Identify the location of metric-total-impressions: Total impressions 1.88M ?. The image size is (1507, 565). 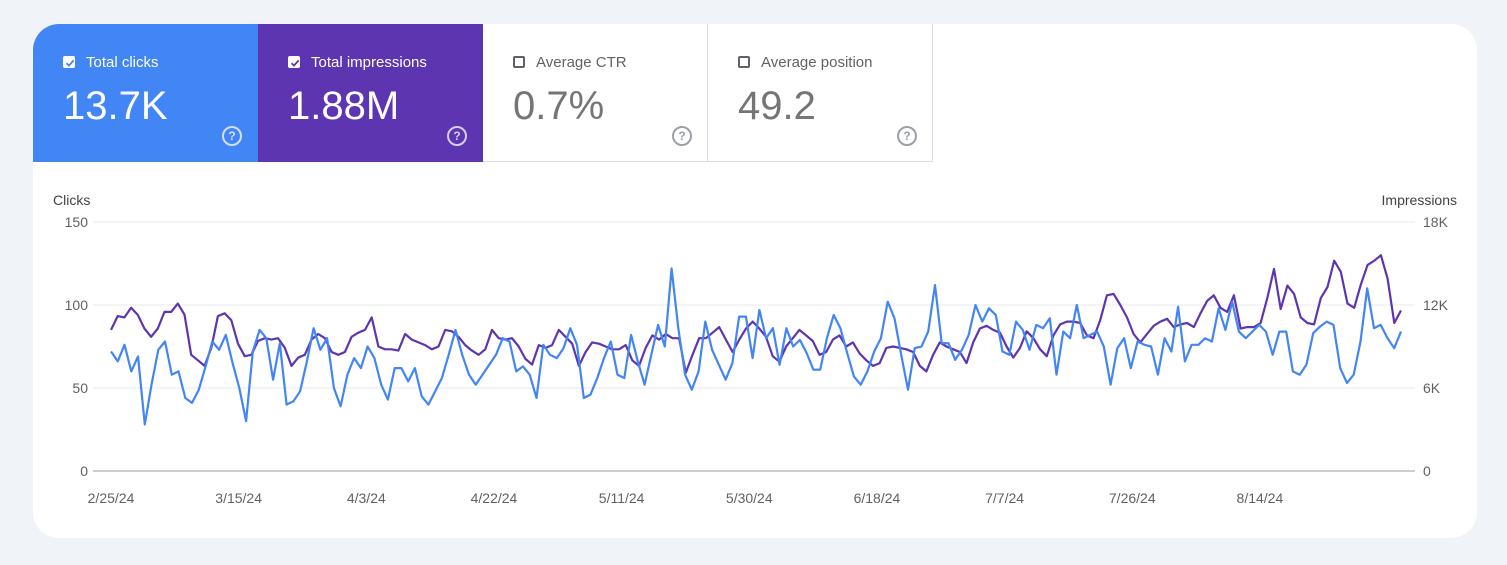
(370, 93).